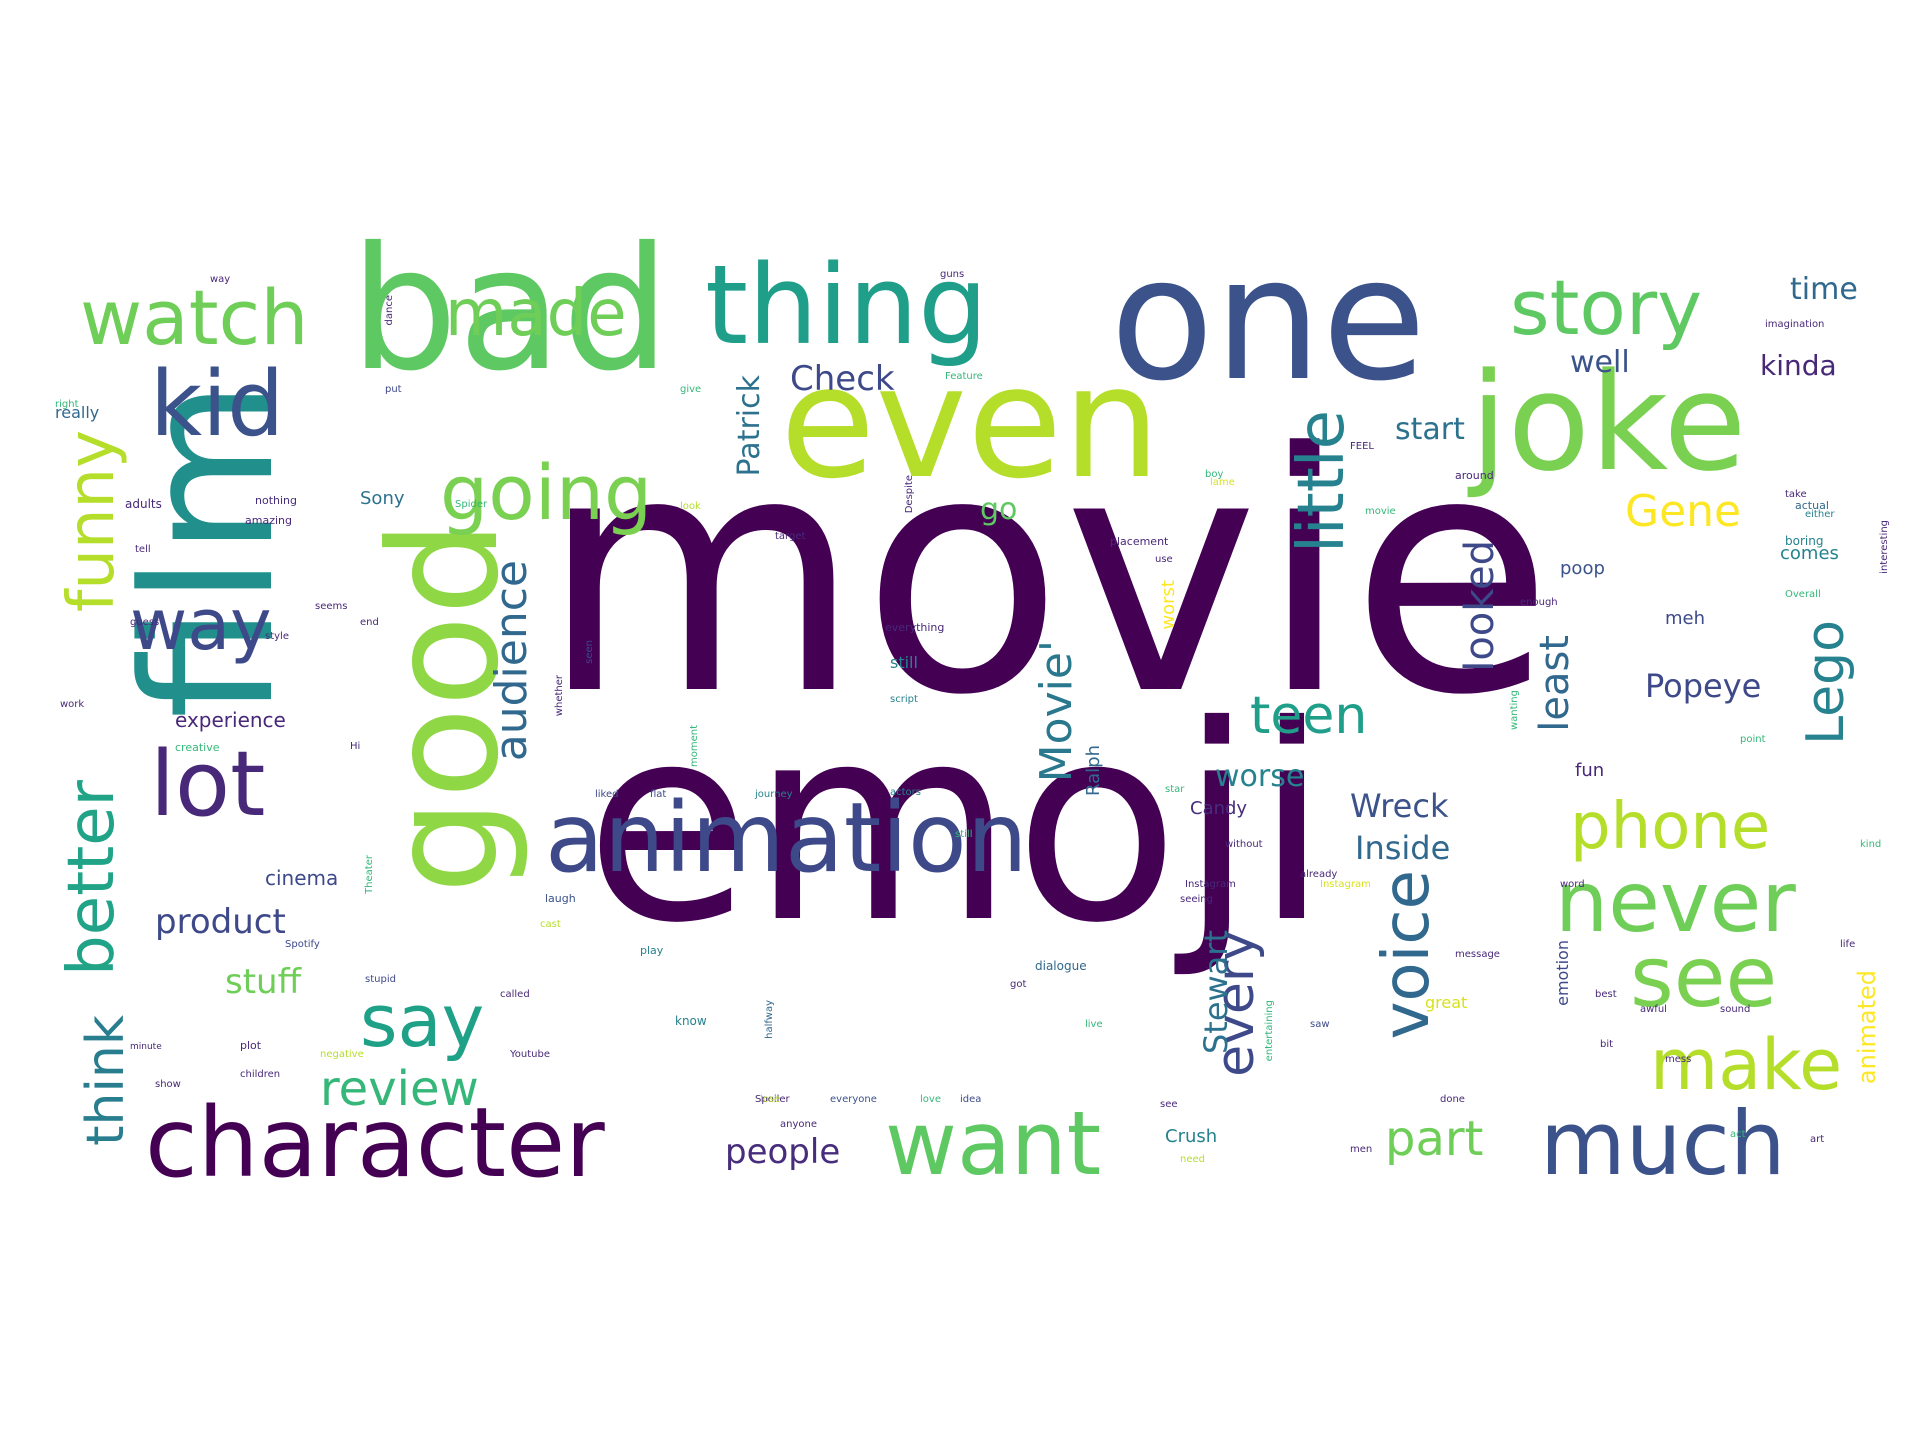 The image size is (1920, 1440). I want to click on word: star, so click(1175, 789).